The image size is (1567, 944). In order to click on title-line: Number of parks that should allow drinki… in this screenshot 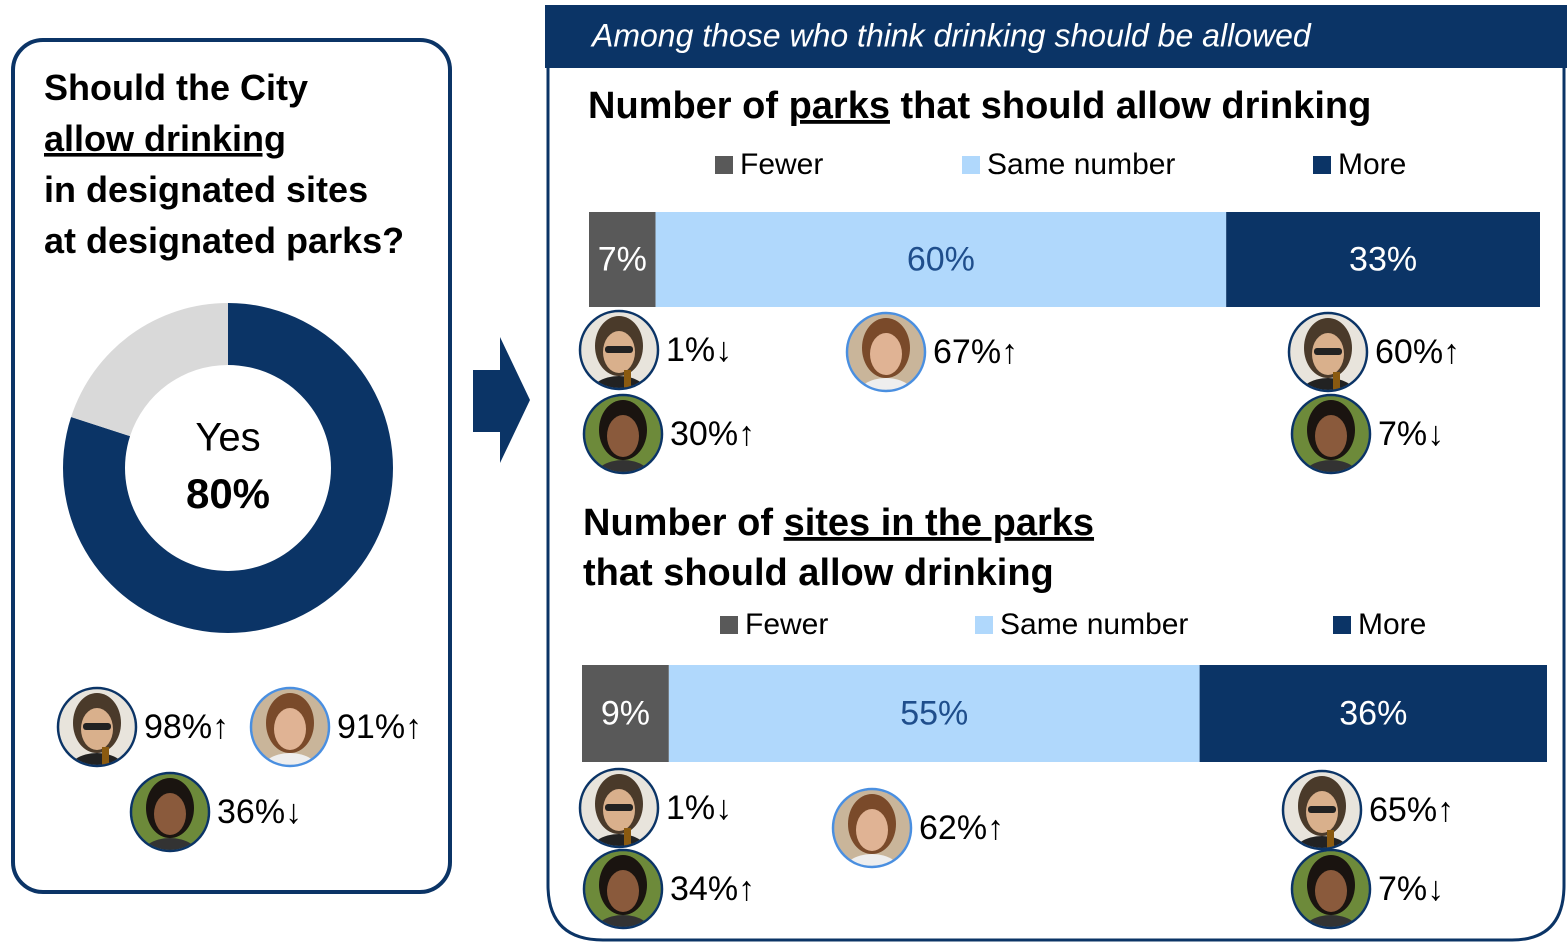, I will do `click(979, 106)`.